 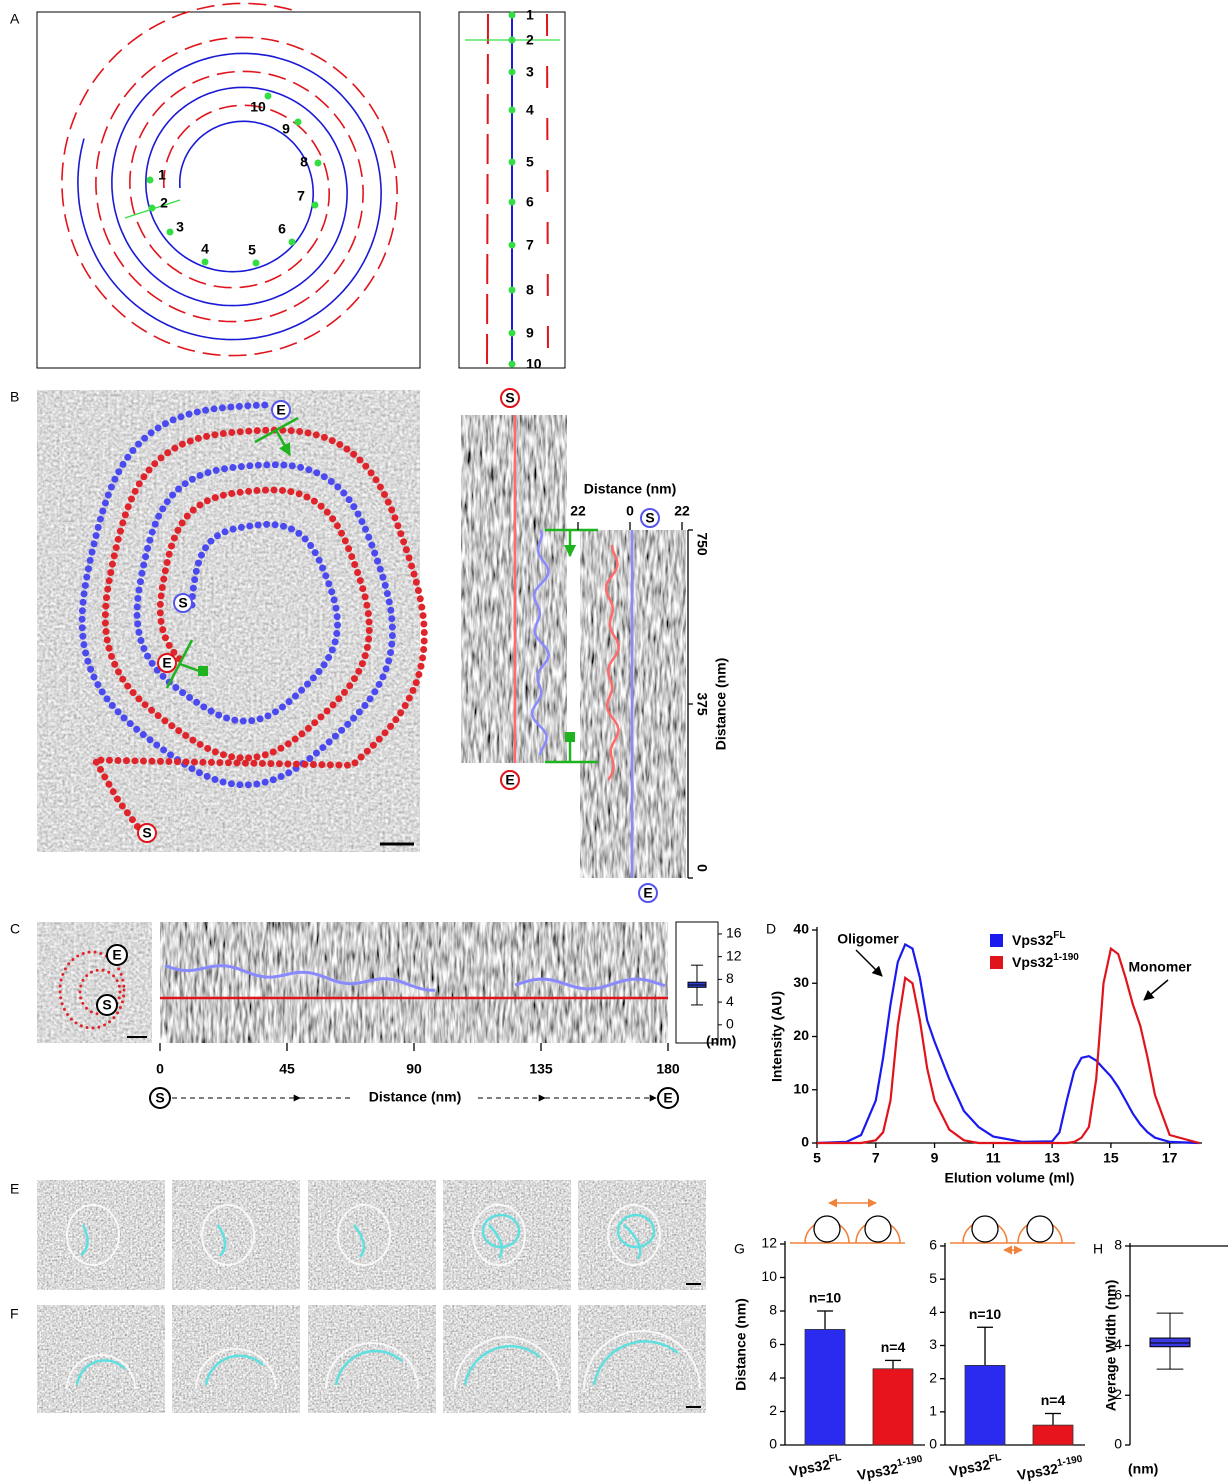 What do you see at coordinates (734, 955) in the screenshot?
I see `y-tick-label: 12` at bounding box center [734, 955].